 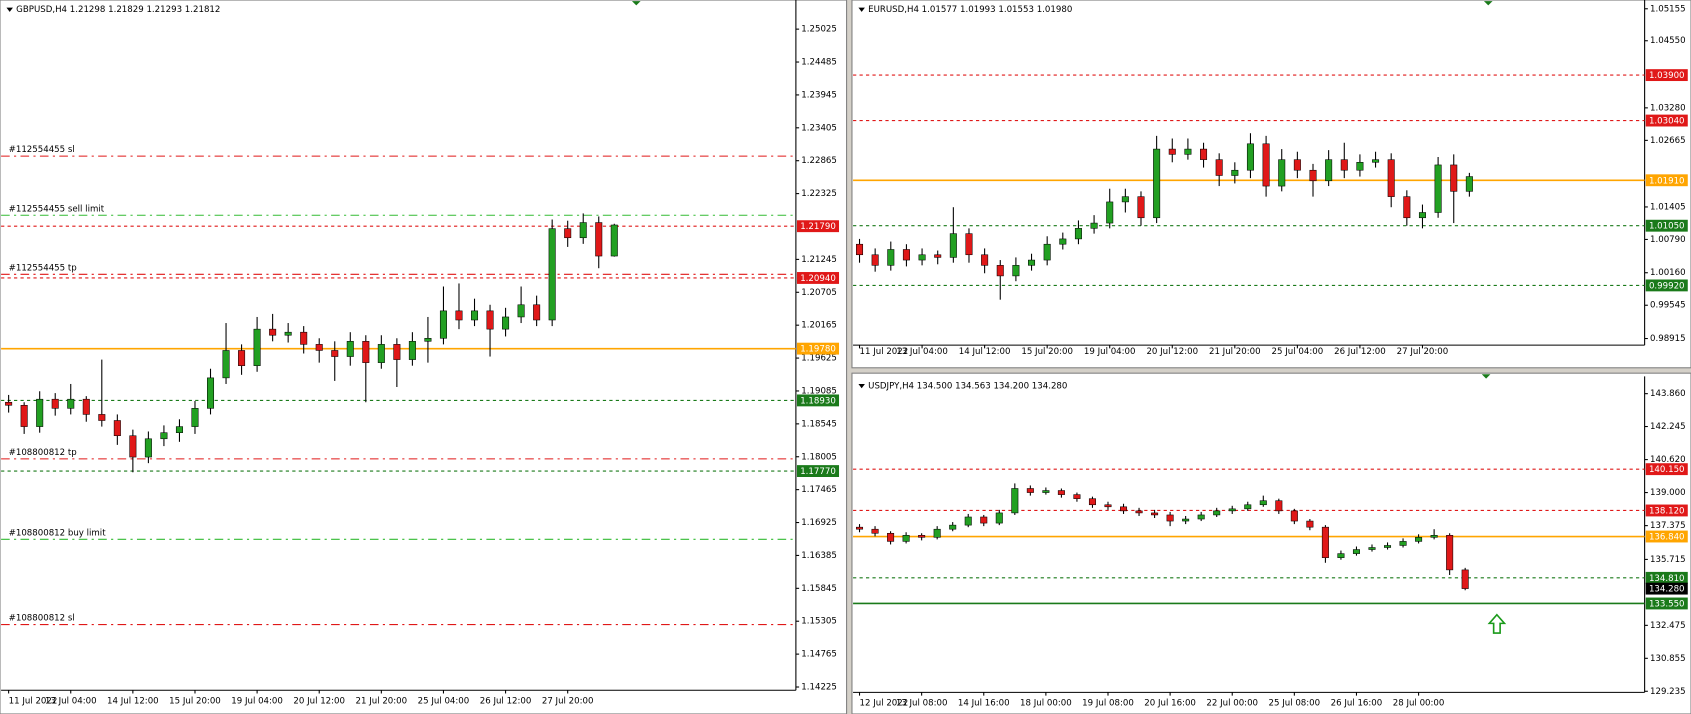 I want to click on y-tick-label: 1.22865, so click(x=819, y=161).